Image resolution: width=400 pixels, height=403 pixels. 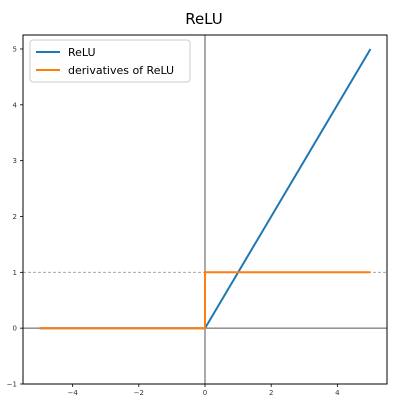 I want to click on chart-title: ReLU, so click(x=204, y=19).